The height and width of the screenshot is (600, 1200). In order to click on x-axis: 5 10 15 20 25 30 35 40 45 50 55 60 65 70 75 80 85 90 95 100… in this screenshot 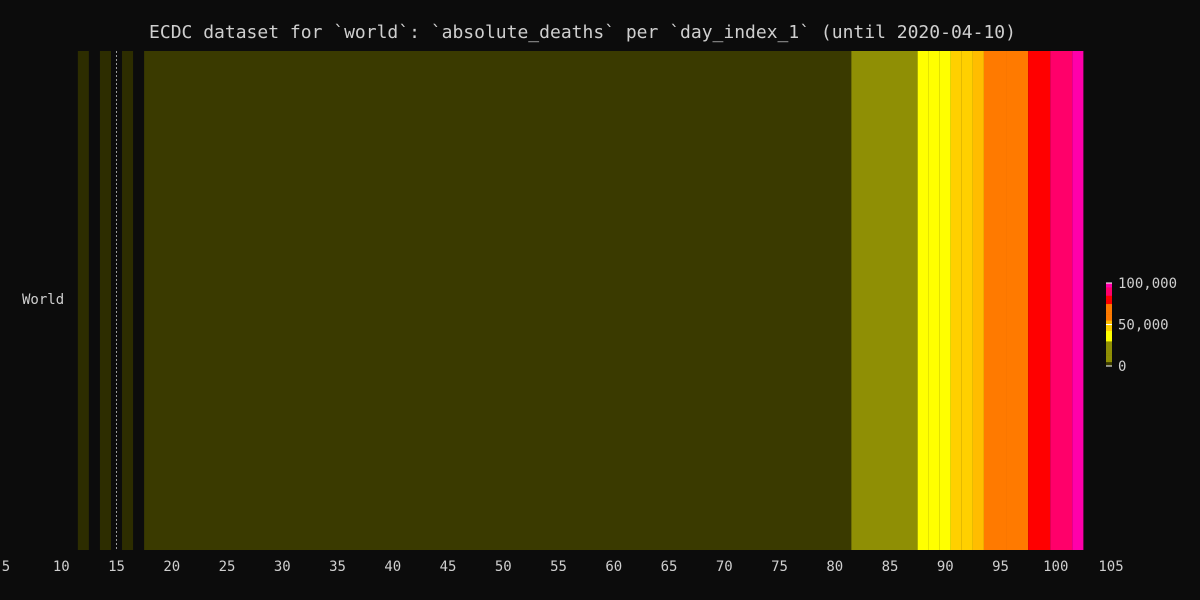, I will do `click(563, 567)`.